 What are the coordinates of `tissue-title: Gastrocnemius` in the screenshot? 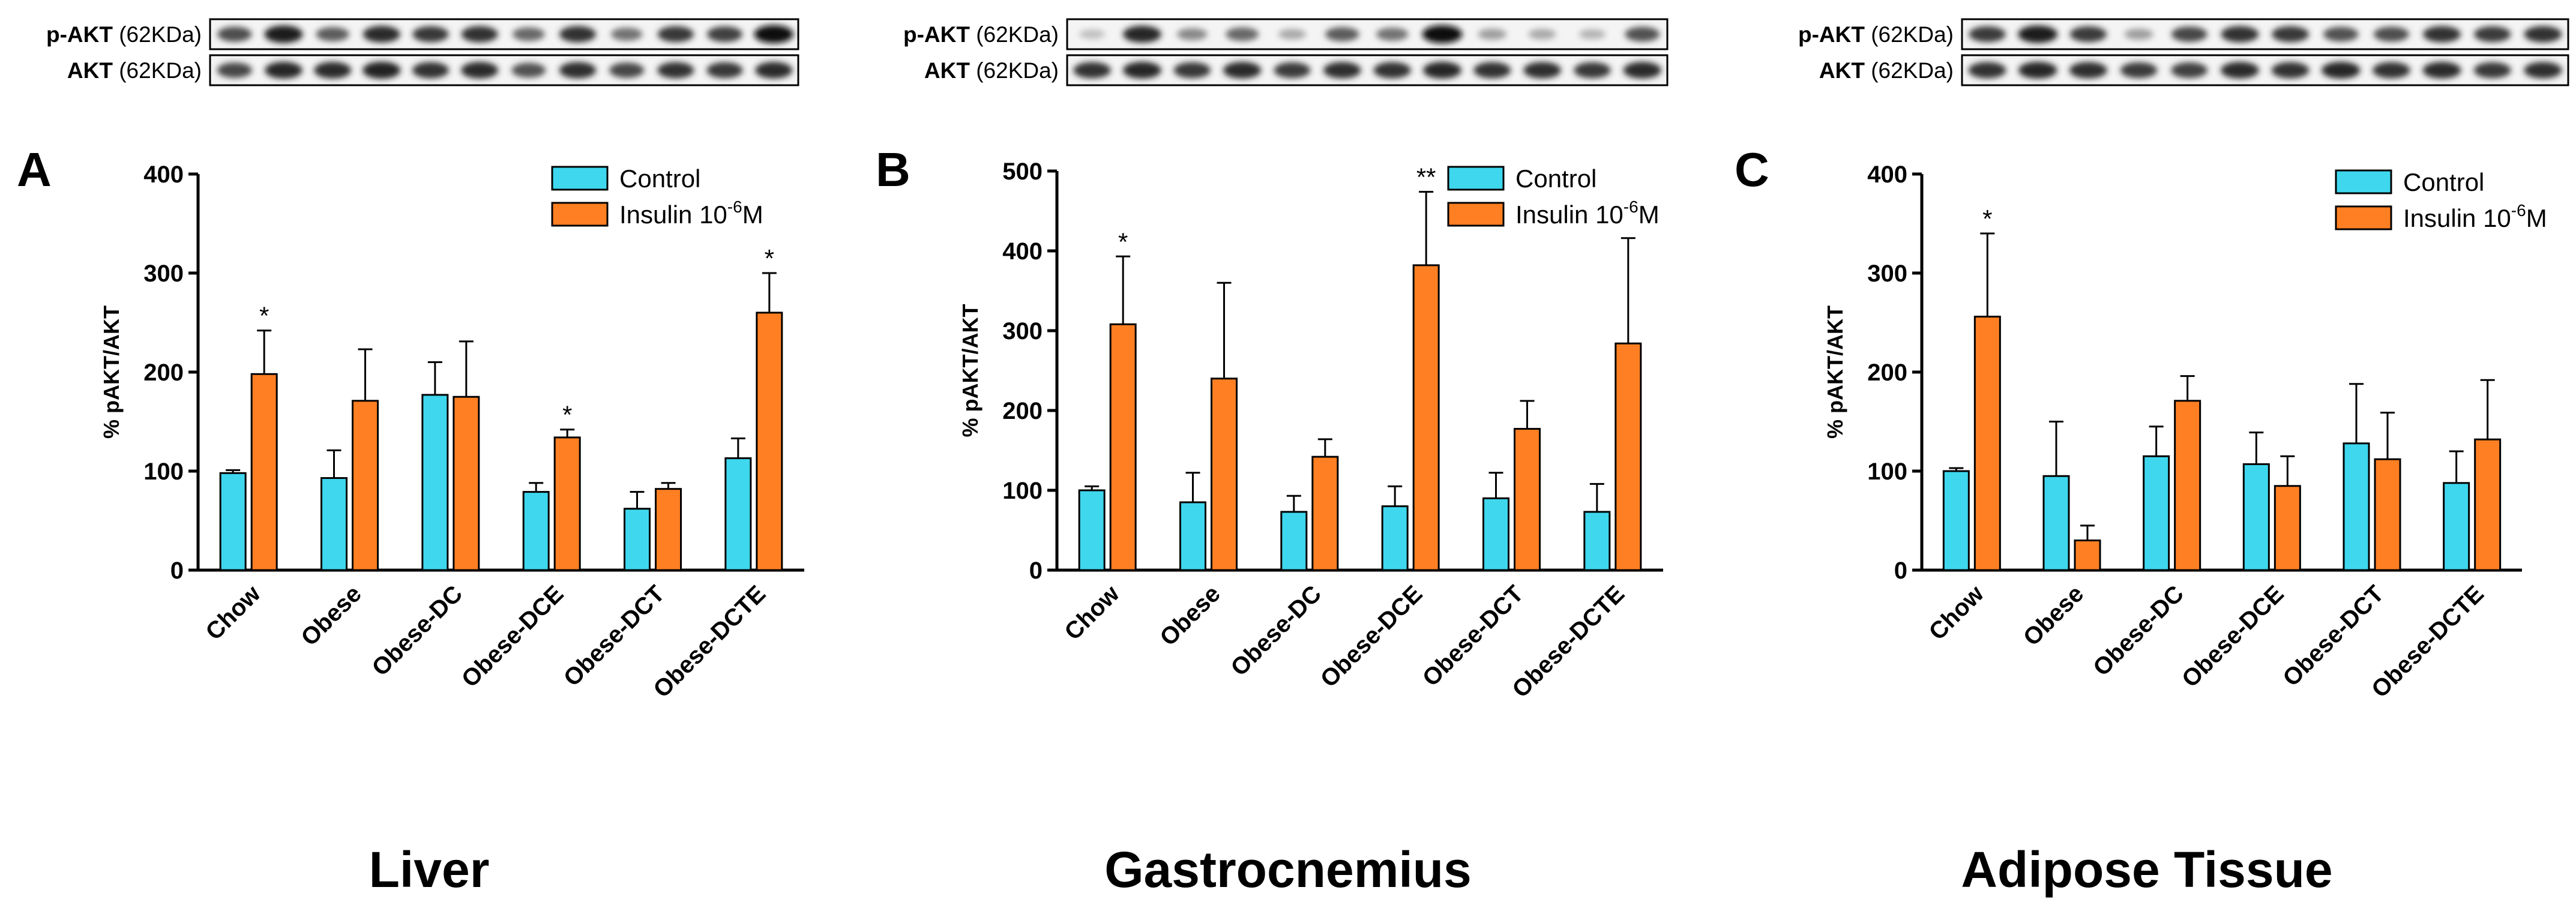 It's located at (1288, 869).